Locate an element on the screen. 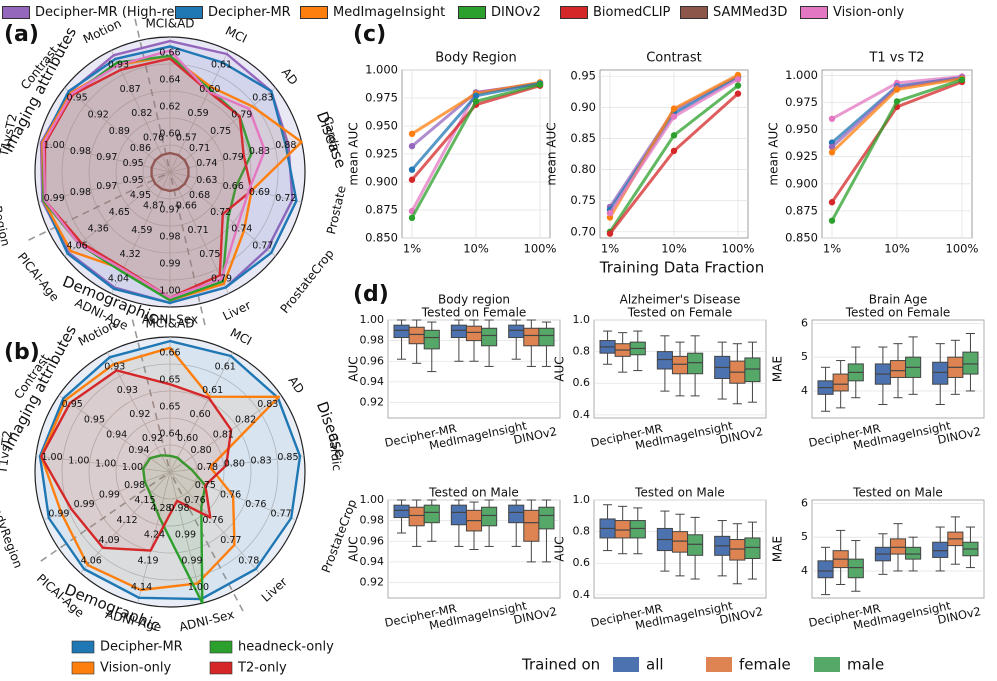  y-tick-label: 0.875 is located at coordinates (801, 210).